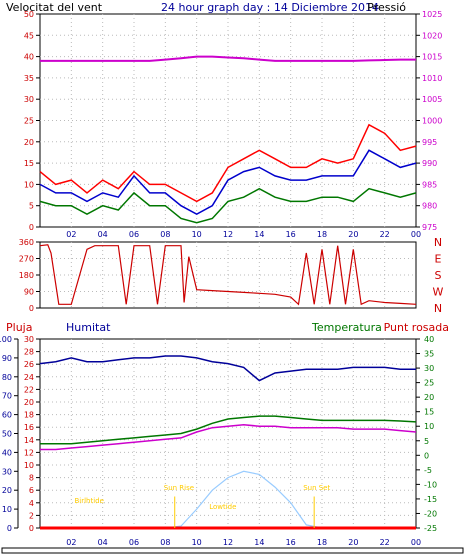 The width and height of the screenshot is (465, 555). Describe the element at coordinates (31, 490) in the screenshot. I see `rain-tick-label: 6` at that location.